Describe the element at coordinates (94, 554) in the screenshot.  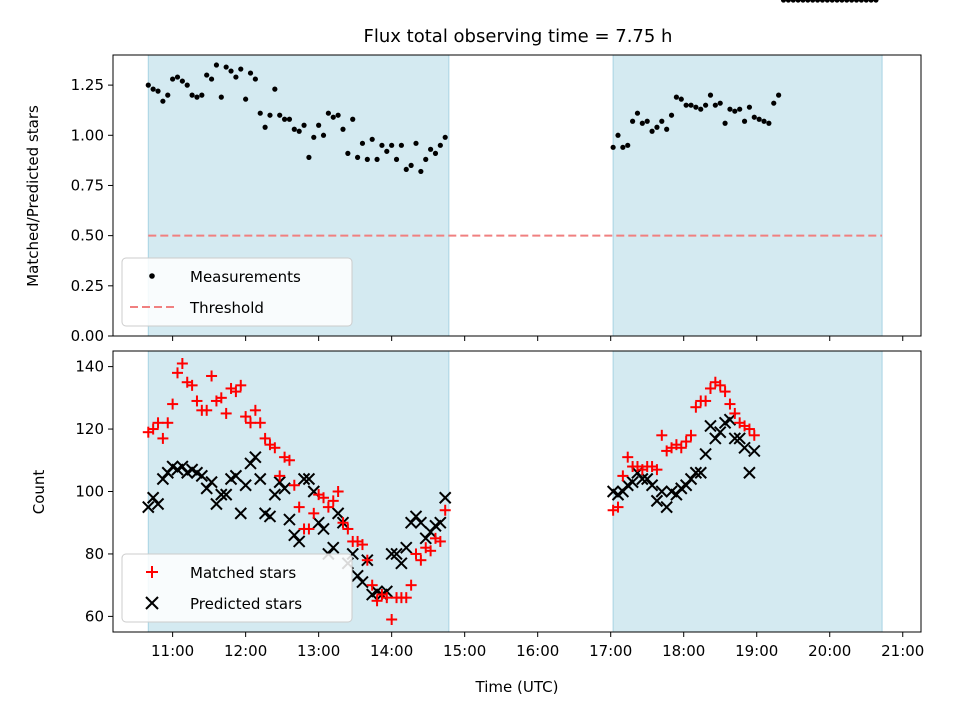
I see `y-tick-label: 80` at that location.